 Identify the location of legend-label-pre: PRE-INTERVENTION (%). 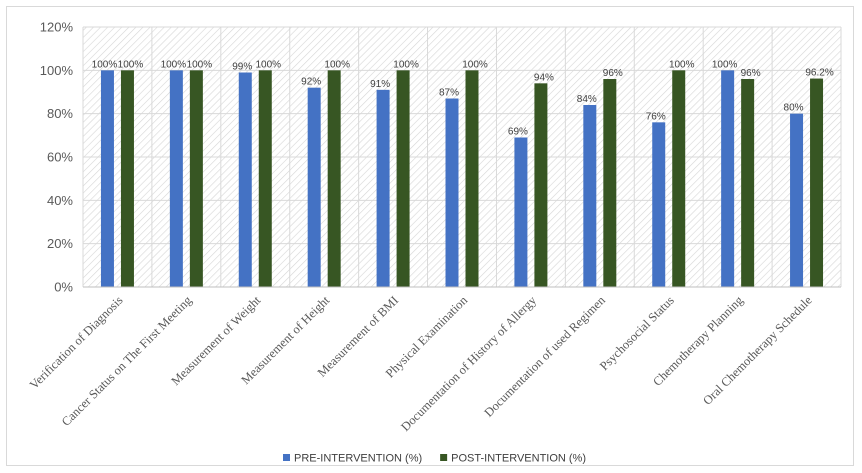
(358, 459).